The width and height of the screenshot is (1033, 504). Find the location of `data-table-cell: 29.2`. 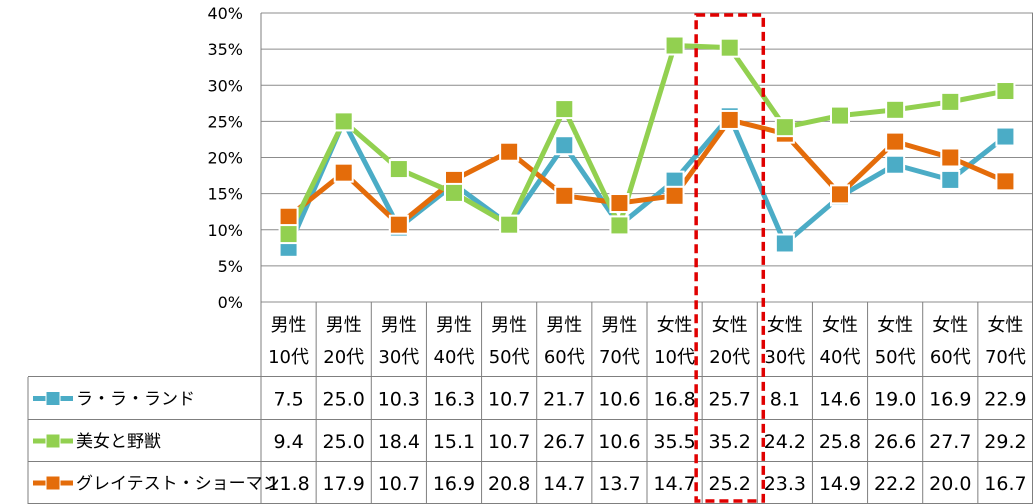

data-table-cell: 29.2 is located at coordinates (1005, 442).